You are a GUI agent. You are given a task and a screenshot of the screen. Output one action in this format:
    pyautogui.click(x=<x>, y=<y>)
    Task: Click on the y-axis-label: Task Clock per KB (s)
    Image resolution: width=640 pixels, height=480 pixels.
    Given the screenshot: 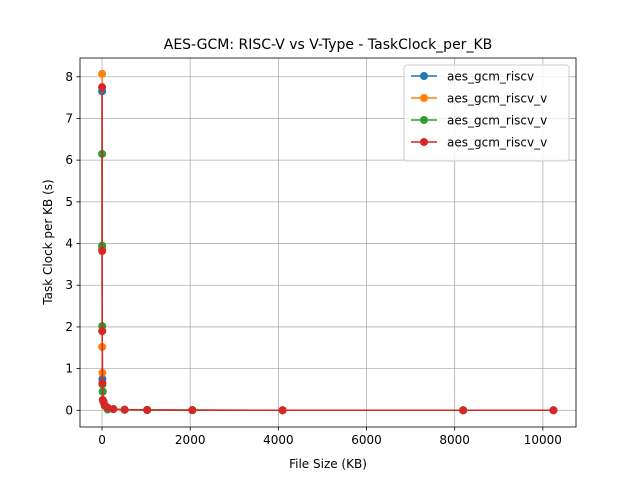 What is the action you would take?
    pyautogui.click(x=48, y=242)
    